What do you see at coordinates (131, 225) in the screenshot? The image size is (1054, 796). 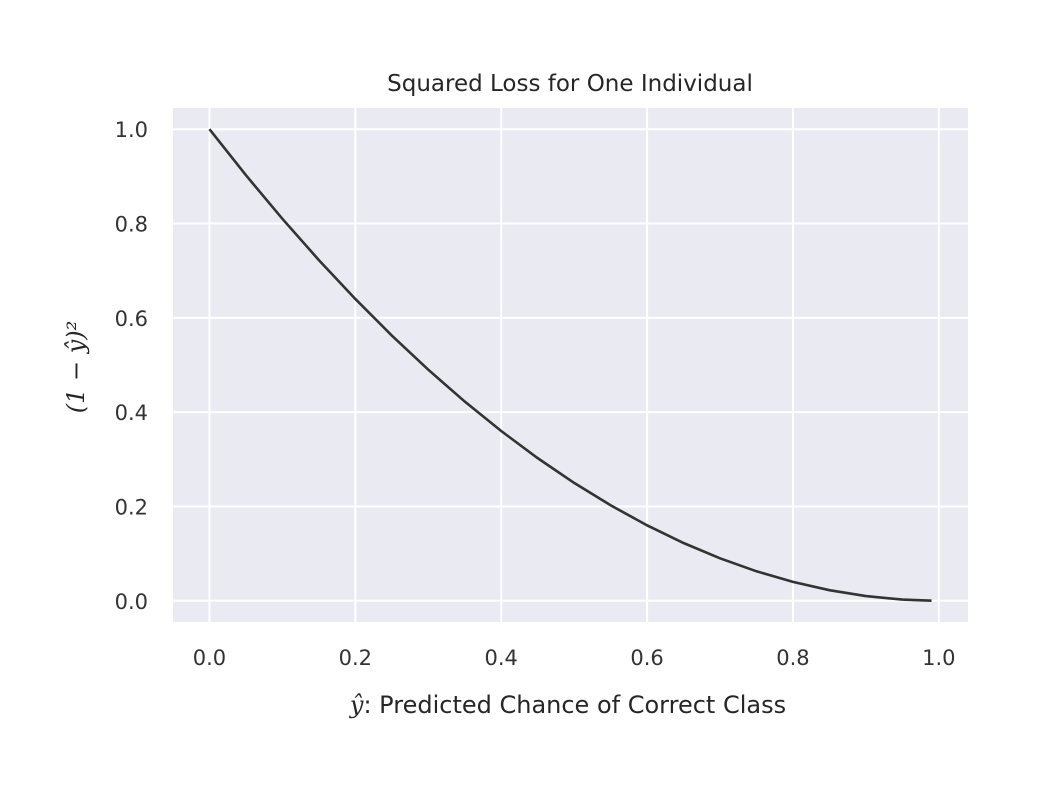 I see `y-tick-label: 0.8` at bounding box center [131, 225].